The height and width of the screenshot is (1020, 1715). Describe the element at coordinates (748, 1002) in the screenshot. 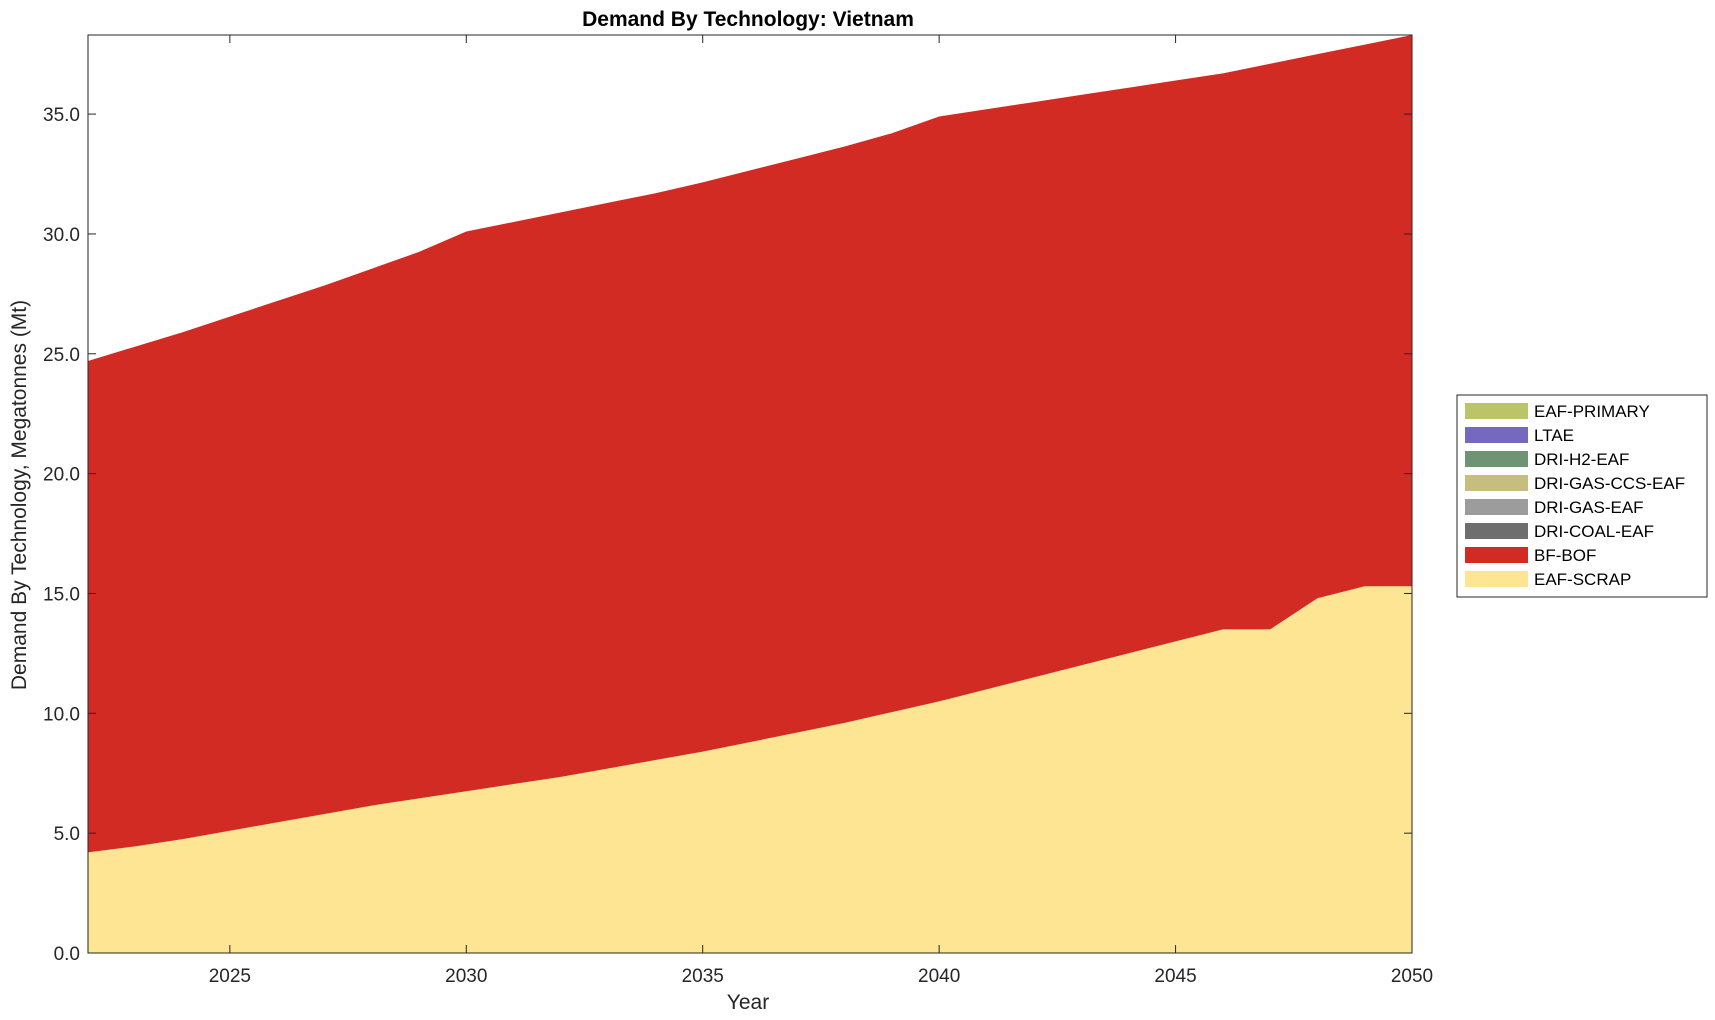

I see `x-axis-title: Year` at that location.